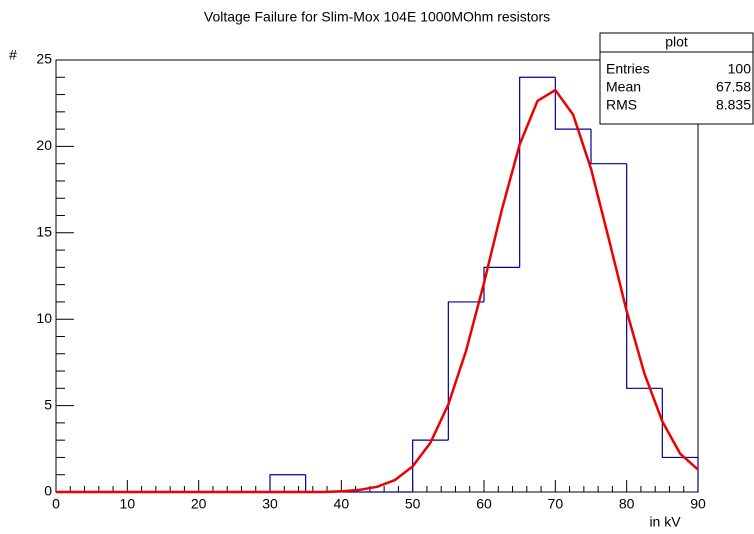 The image size is (754, 534). What do you see at coordinates (270, 504) in the screenshot?
I see `x-tick-label: 30` at bounding box center [270, 504].